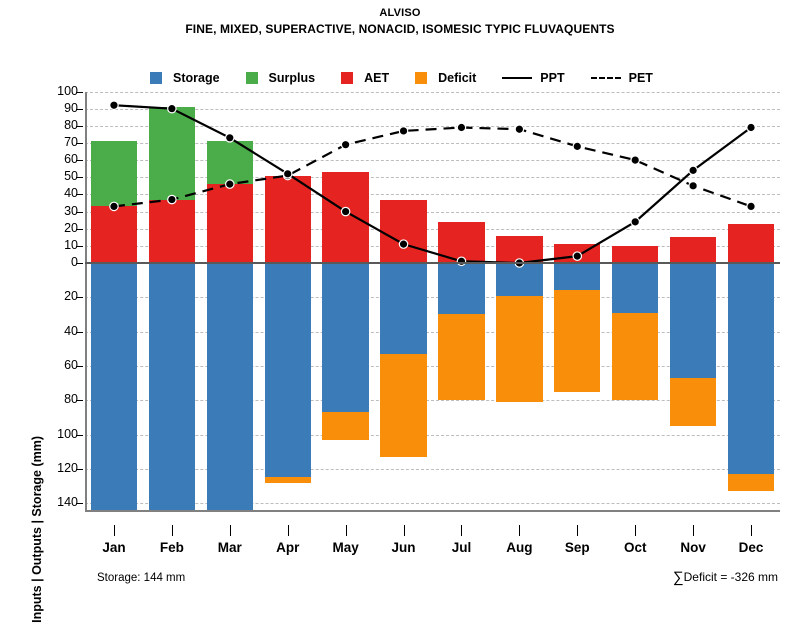 The image size is (800, 623). Describe the element at coordinates (461, 302) in the screenshot. I see `bar-group-jul` at that location.